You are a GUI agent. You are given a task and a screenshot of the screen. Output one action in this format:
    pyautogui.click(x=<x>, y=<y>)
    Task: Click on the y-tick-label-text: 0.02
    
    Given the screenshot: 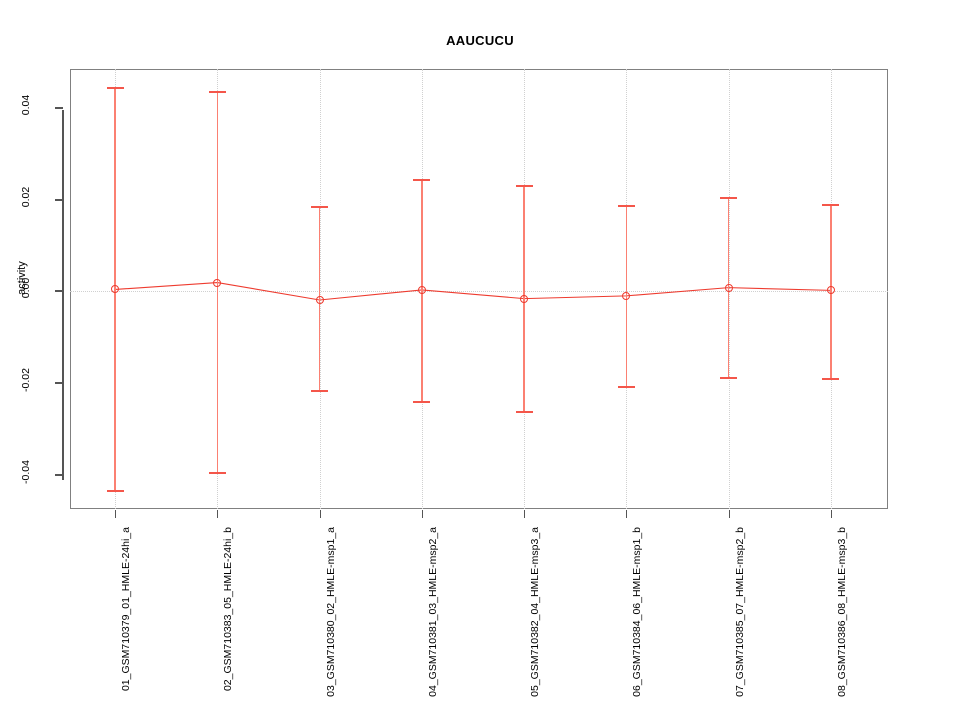 What is the action you would take?
    pyautogui.click(x=26, y=196)
    